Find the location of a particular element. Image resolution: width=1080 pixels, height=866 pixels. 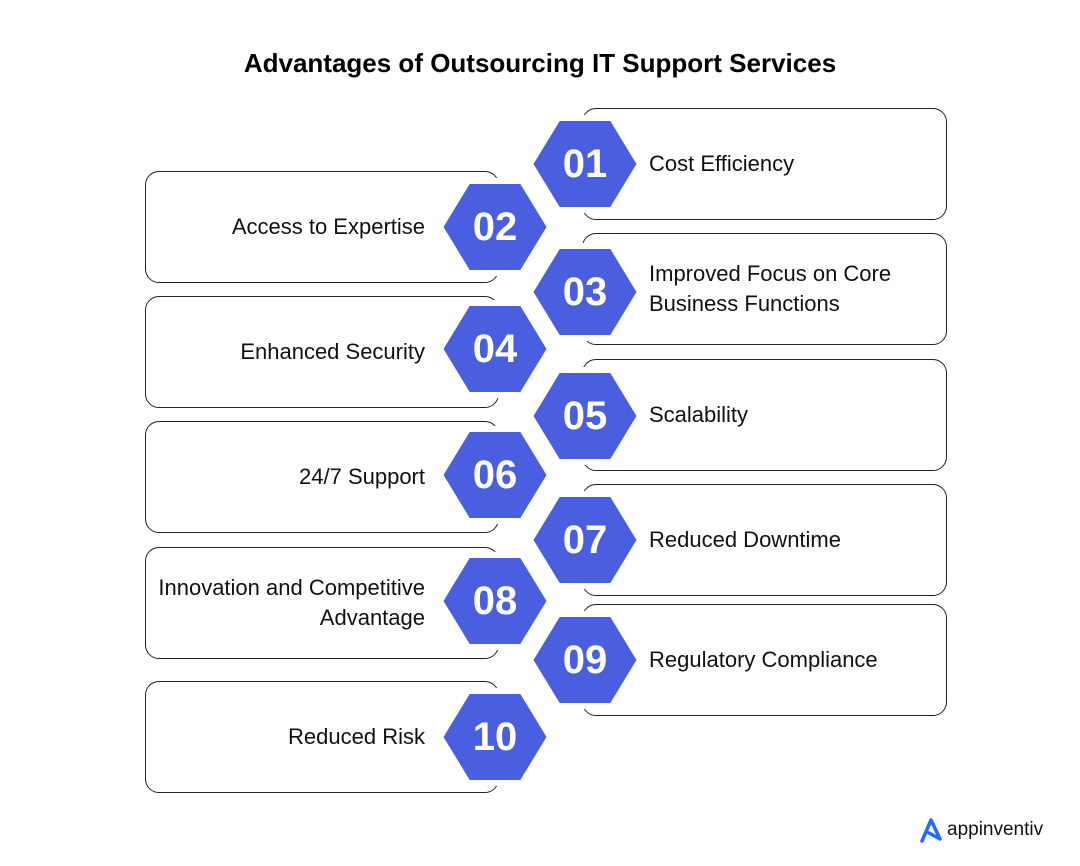

number-hexagon: 01 is located at coordinates (585, 164).